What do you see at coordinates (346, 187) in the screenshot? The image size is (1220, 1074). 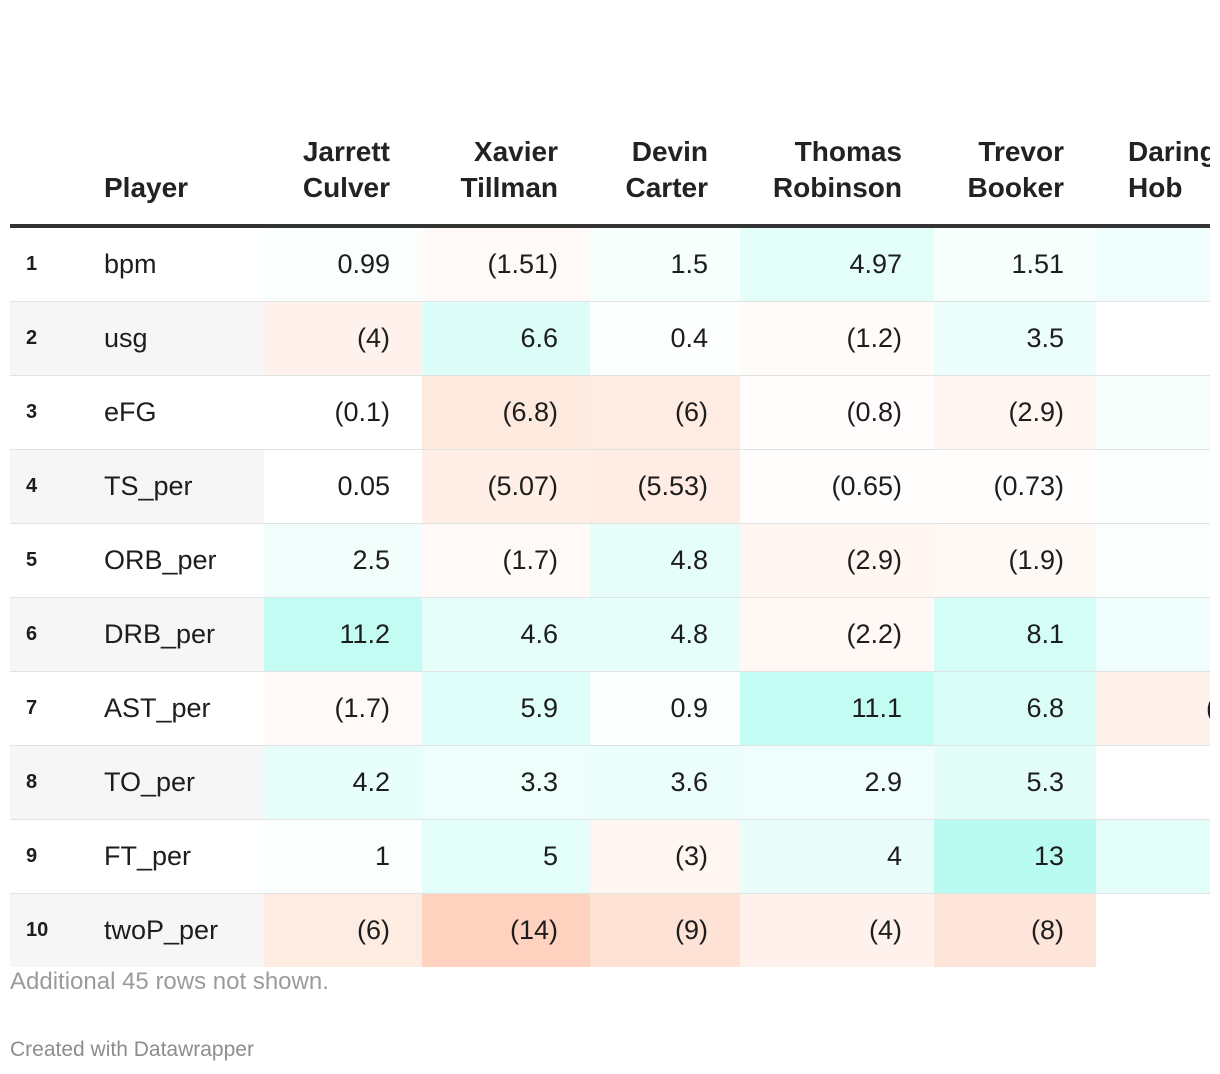 I see `header-last-name: Culver` at bounding box center [346, 187].